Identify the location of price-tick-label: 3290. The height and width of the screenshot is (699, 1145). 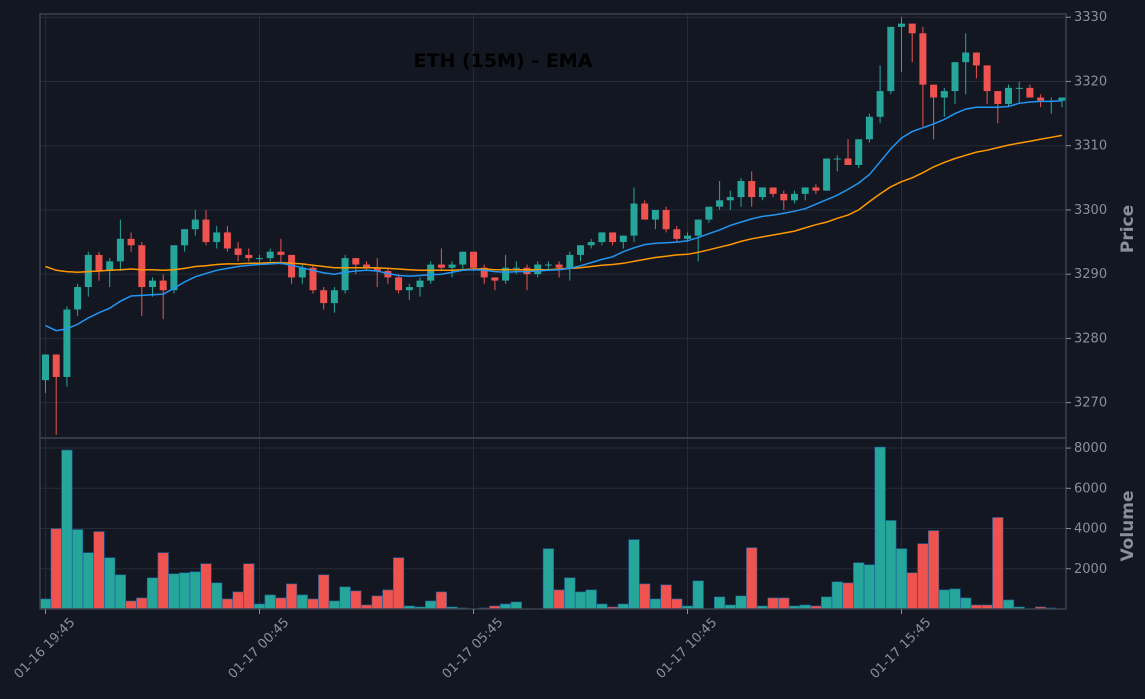
(1090, 274).